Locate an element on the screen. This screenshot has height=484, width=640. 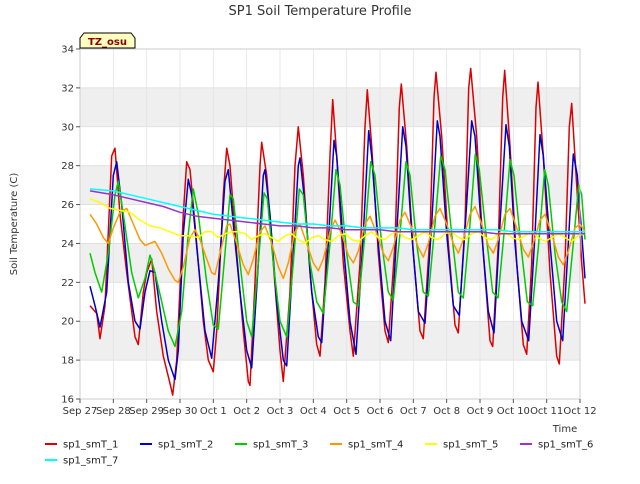
x-tick-label: Oct 4 is located at coordinates (313, 411).